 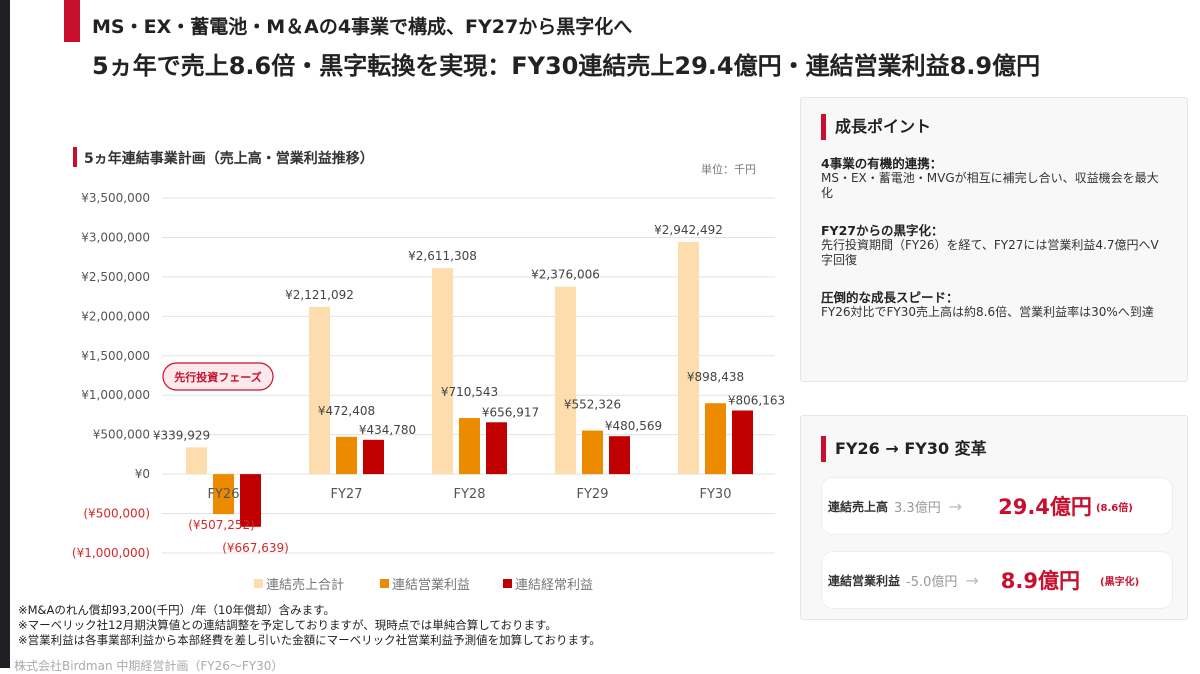 I want to click on data-label: (¥507,252), so click(x=221, y=525).